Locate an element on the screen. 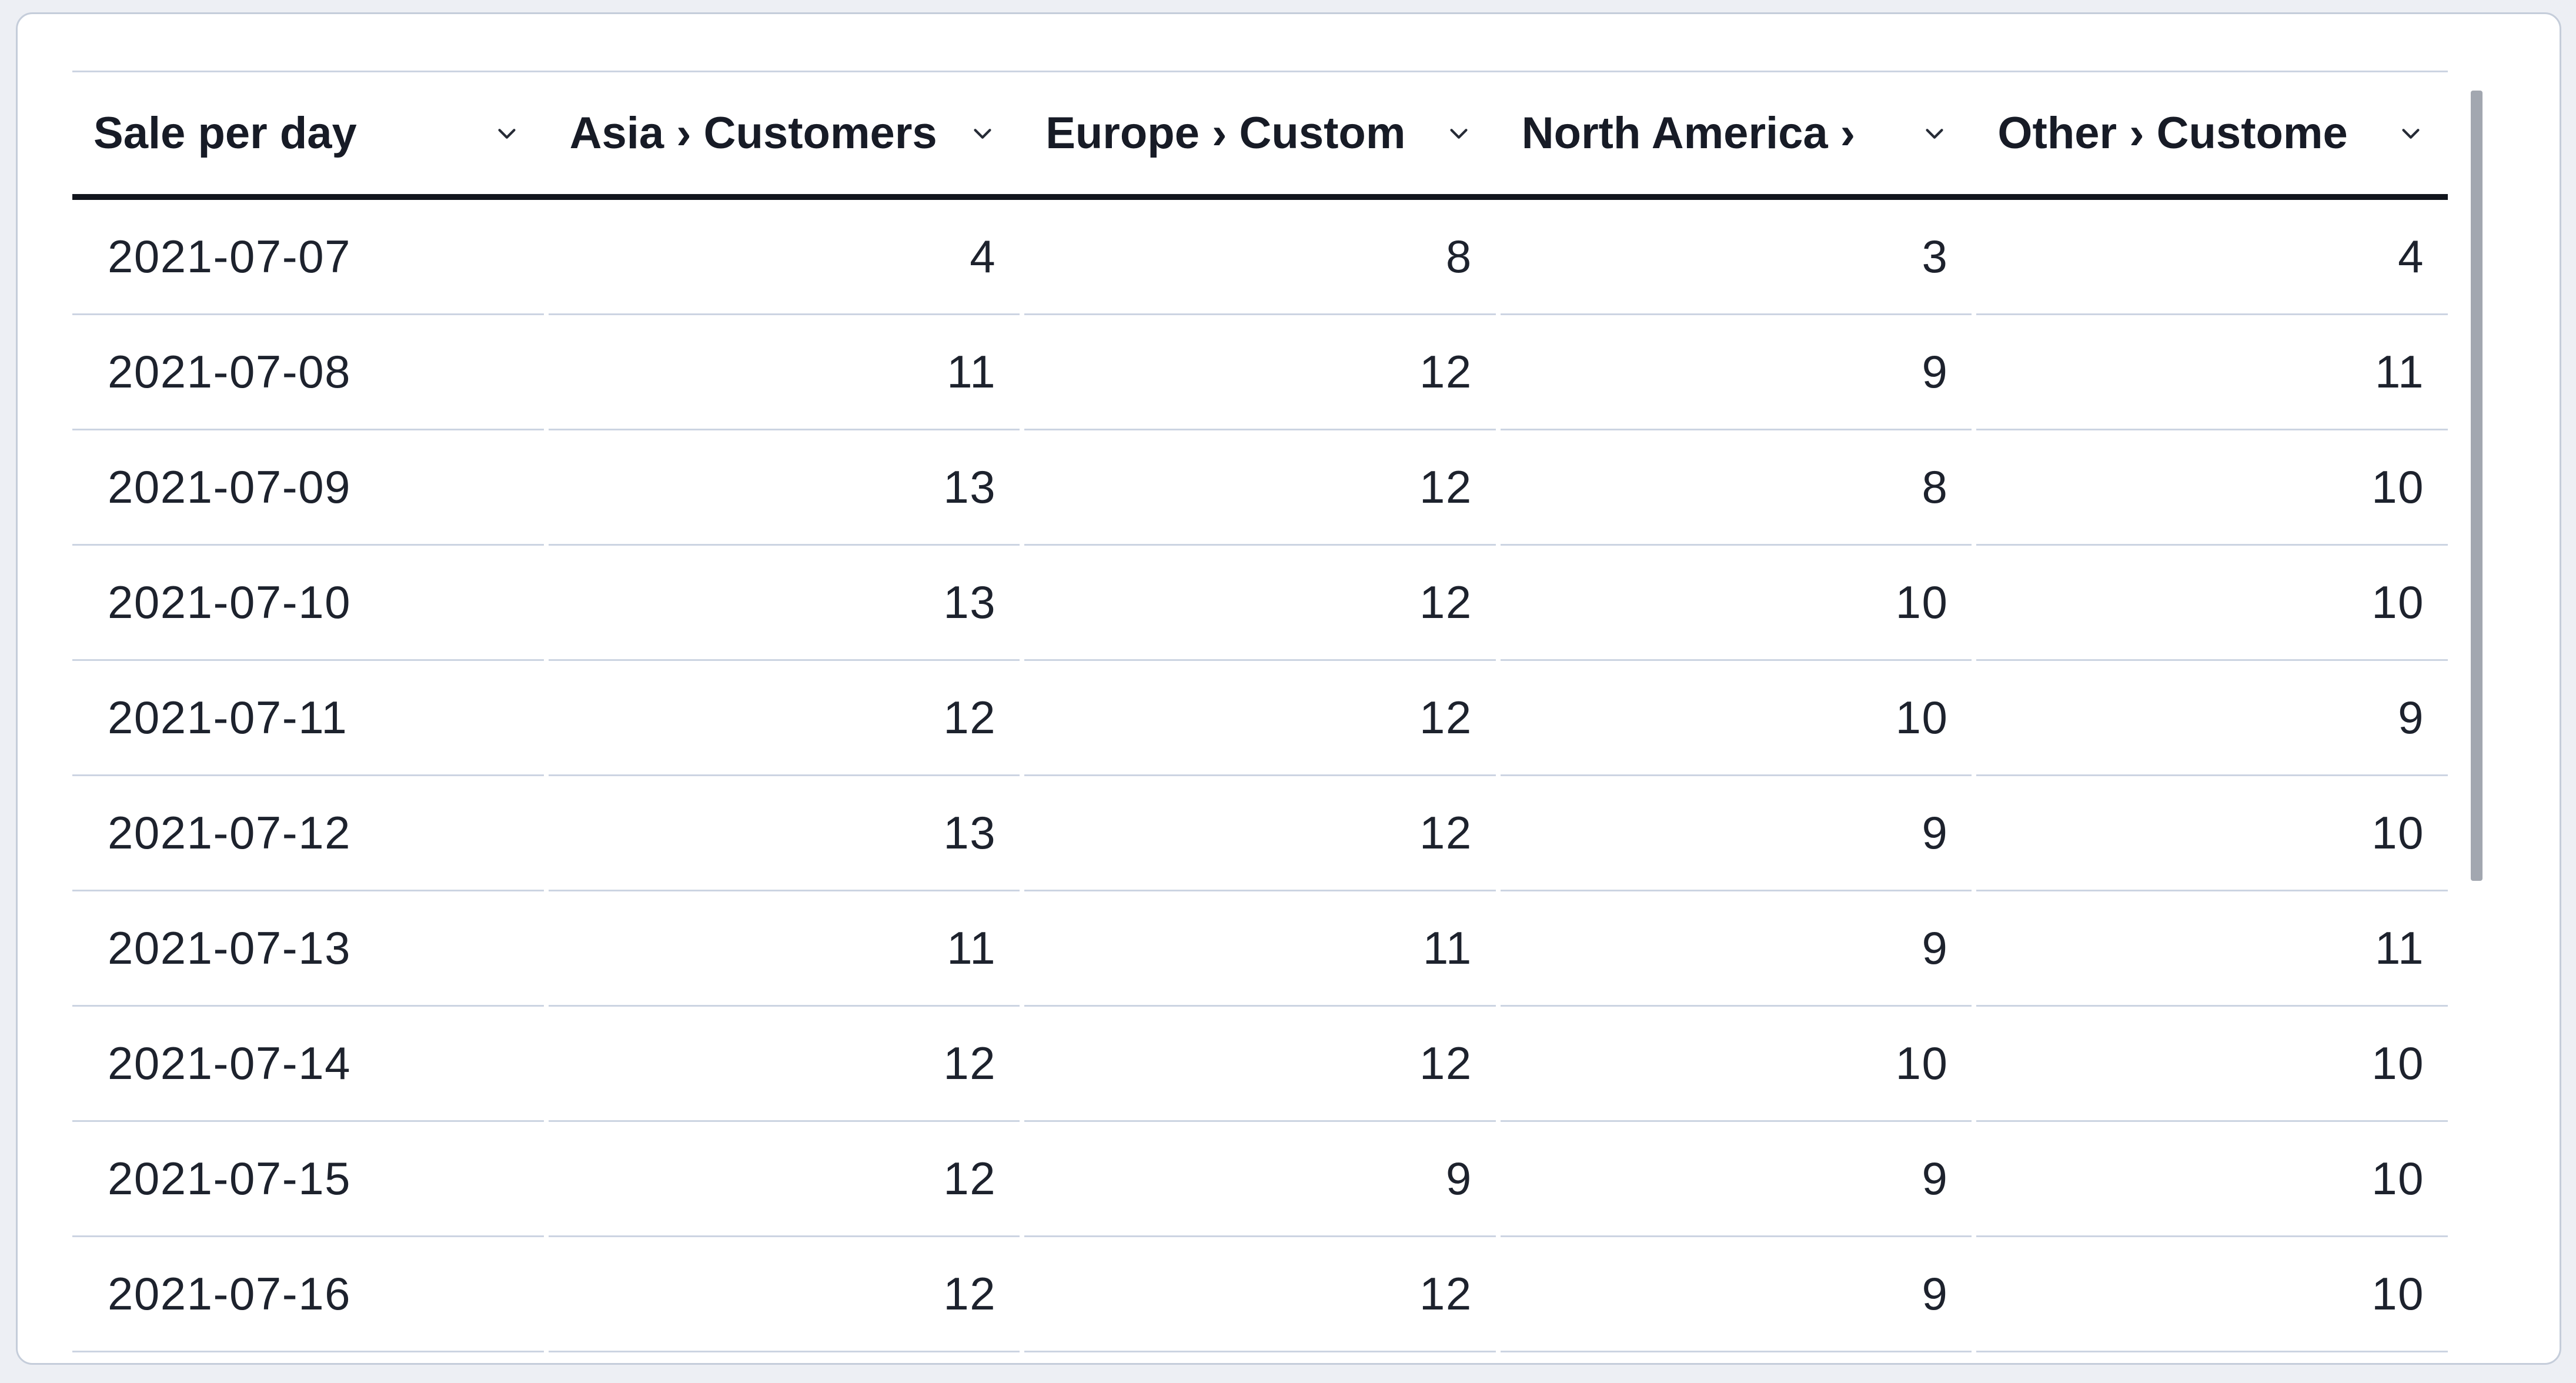  cell-value-europe: 11 is located at coordinates (1260, 949).